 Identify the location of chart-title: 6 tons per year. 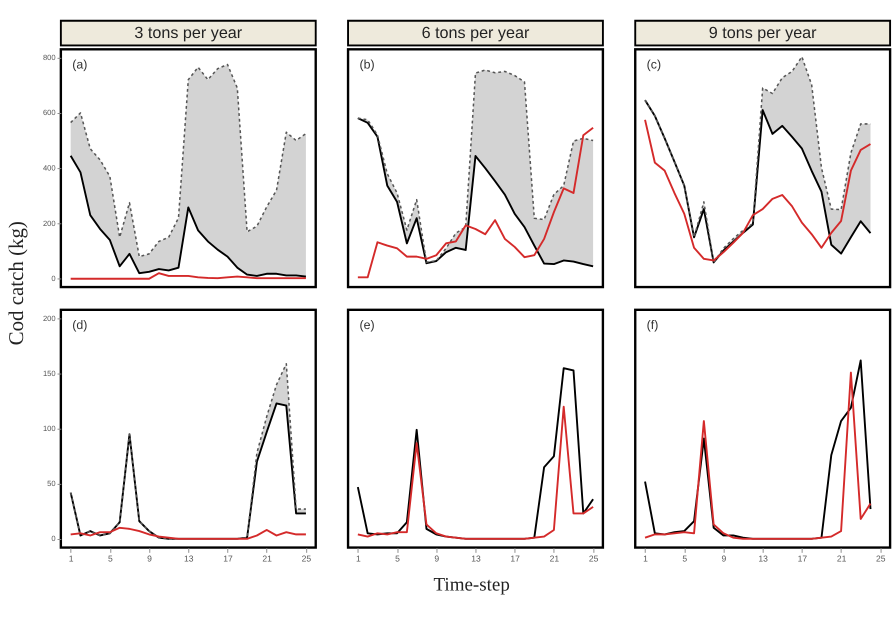
(476, 33).